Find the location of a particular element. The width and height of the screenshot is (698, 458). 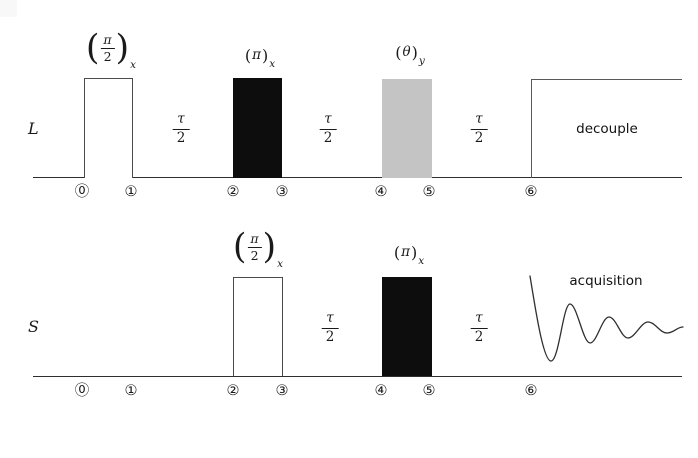

pulse-180-S-label: ( π ) x is located at coordinates (408, 254).